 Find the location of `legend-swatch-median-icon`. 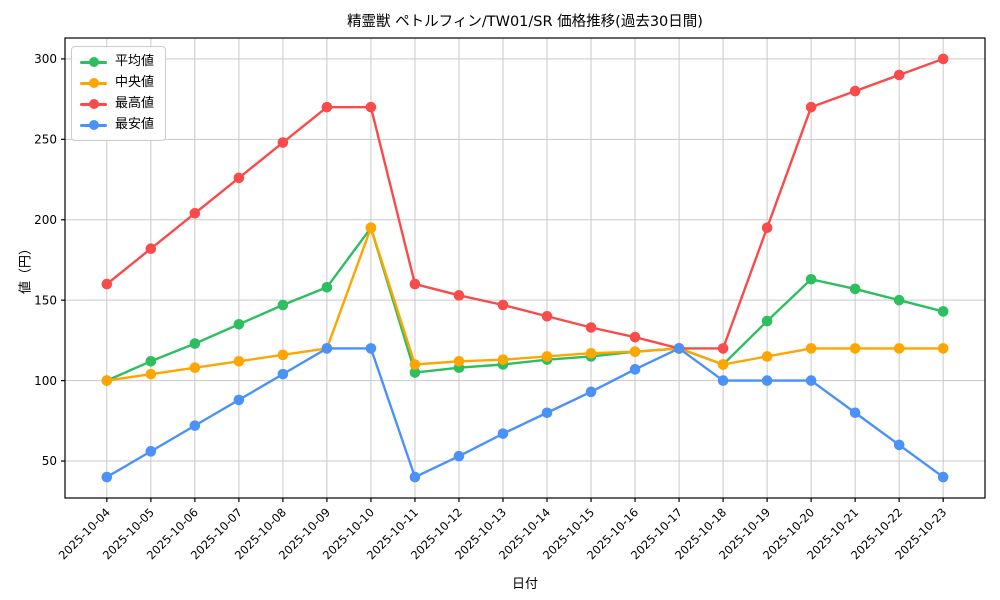

legend-swatch-median-icon is located at coordinates (93, 83).